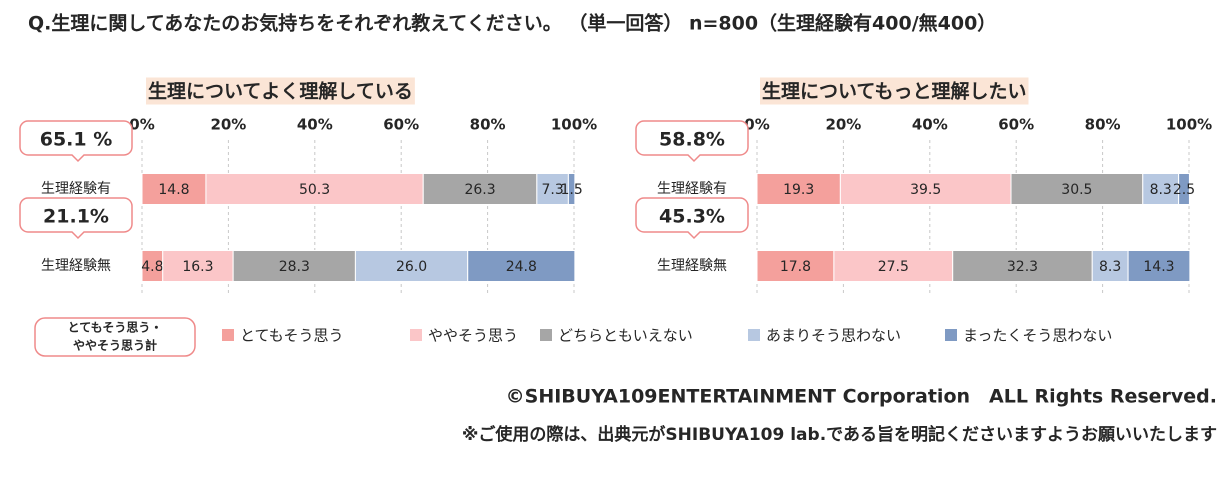 The image size is (1229, 485). I want to click on value-label: 26.0, so click(411, 267).